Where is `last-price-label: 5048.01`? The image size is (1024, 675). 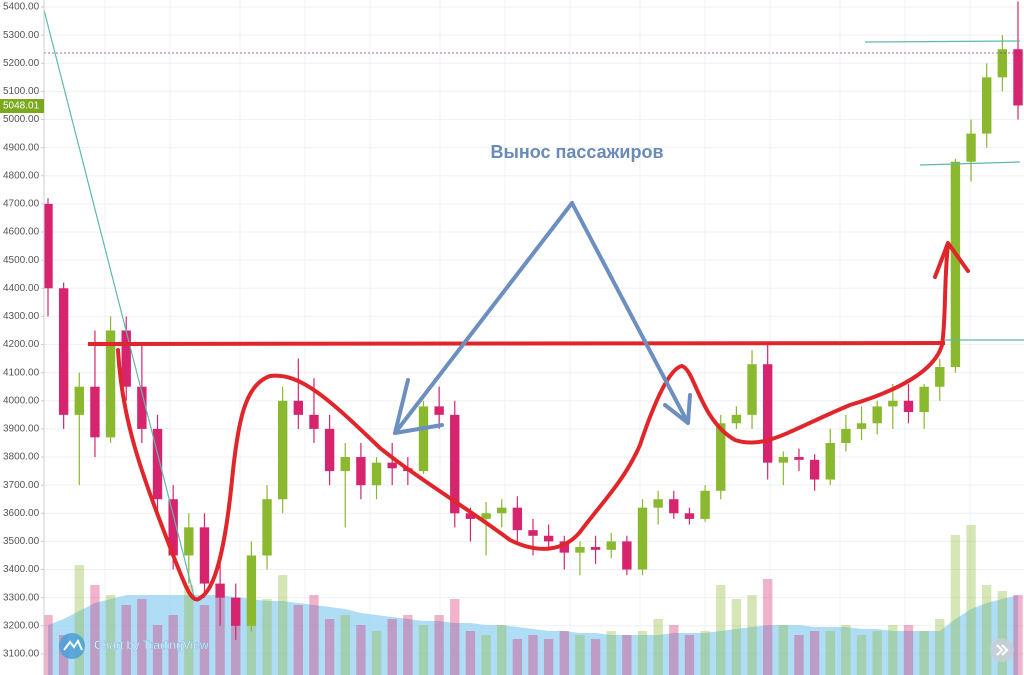 last-price-label: 5048.01 is located at coordinates (21, 106).